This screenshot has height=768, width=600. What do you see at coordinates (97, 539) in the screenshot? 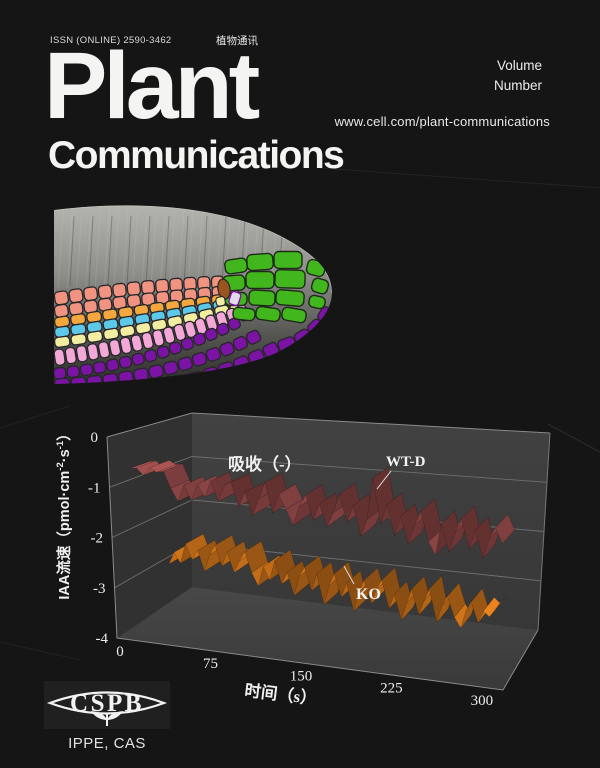
I see `svg-text: -2` at bounding box center [97, 539].